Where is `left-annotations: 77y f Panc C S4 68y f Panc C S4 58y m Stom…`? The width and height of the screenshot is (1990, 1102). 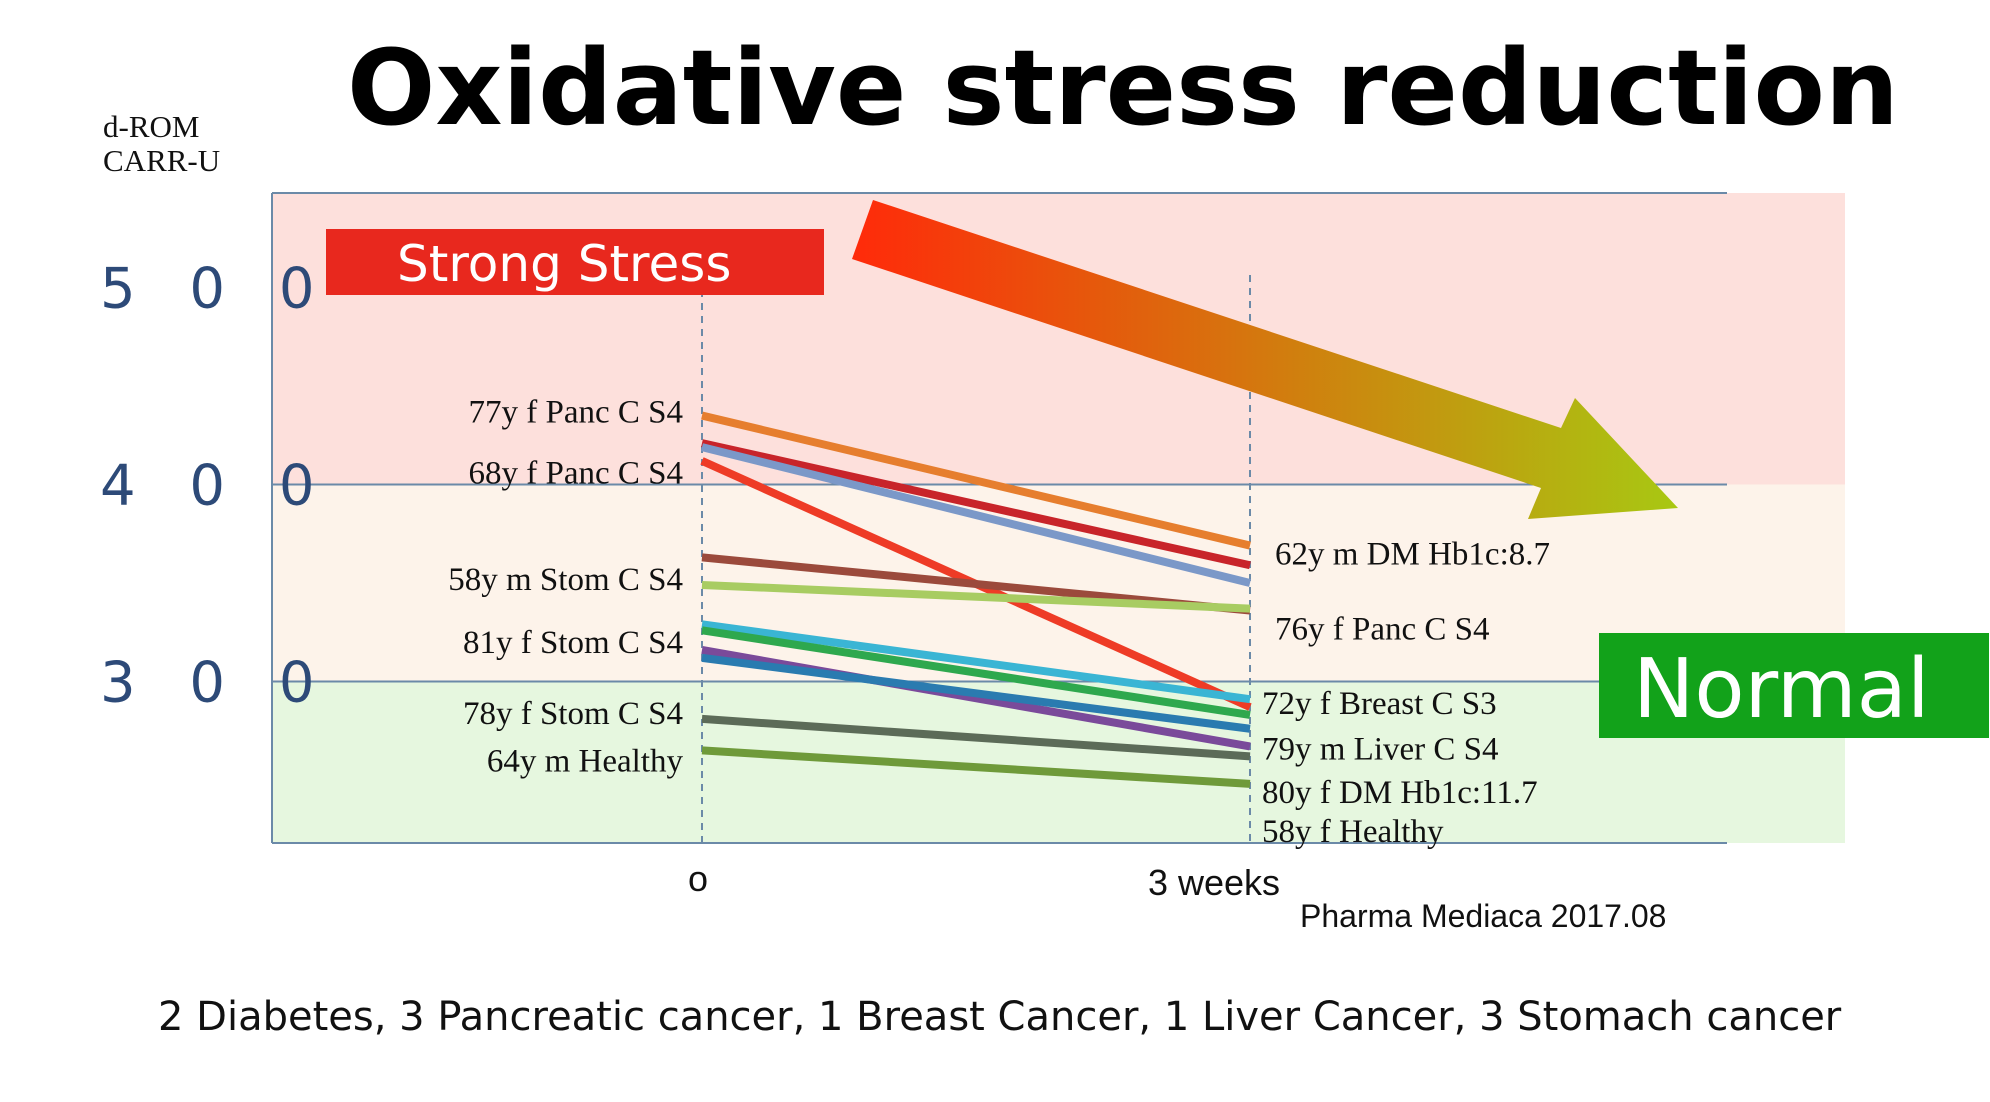 left-annotations: 77y f Panc C S4 68y f Panc C S4 58y m Stom… is located at coordinates (565, 587).